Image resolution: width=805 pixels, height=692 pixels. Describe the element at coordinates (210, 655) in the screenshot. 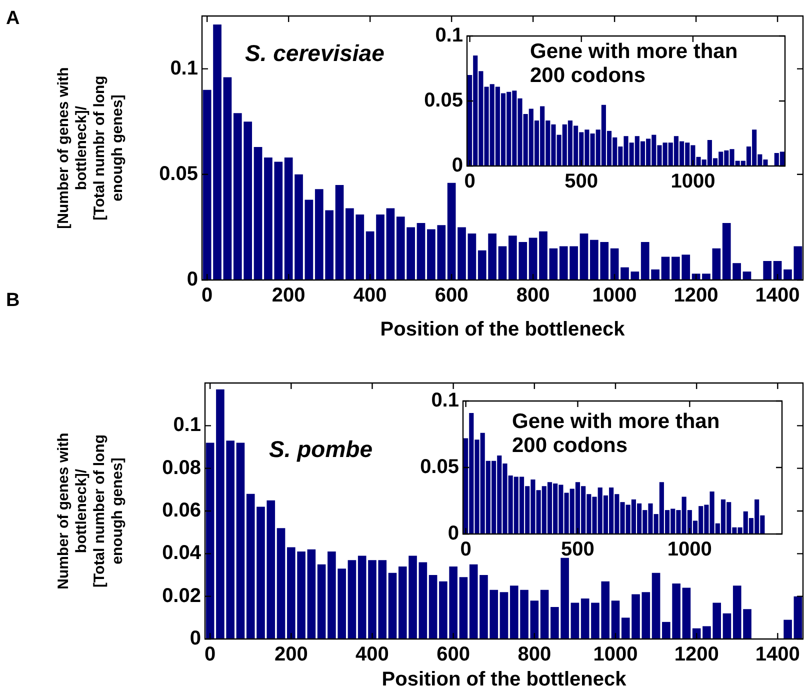

I see `x-tick-label: 0` at that location.